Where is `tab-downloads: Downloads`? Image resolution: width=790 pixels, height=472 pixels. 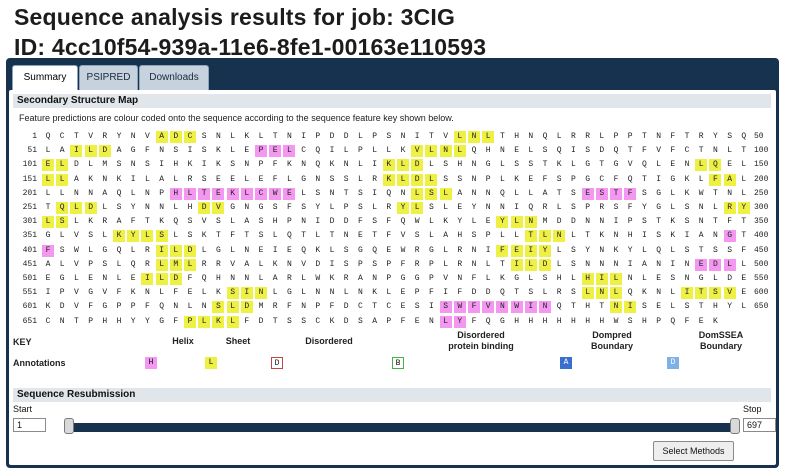
tab-downloads: Downloads is located at coordinates (174, 77).